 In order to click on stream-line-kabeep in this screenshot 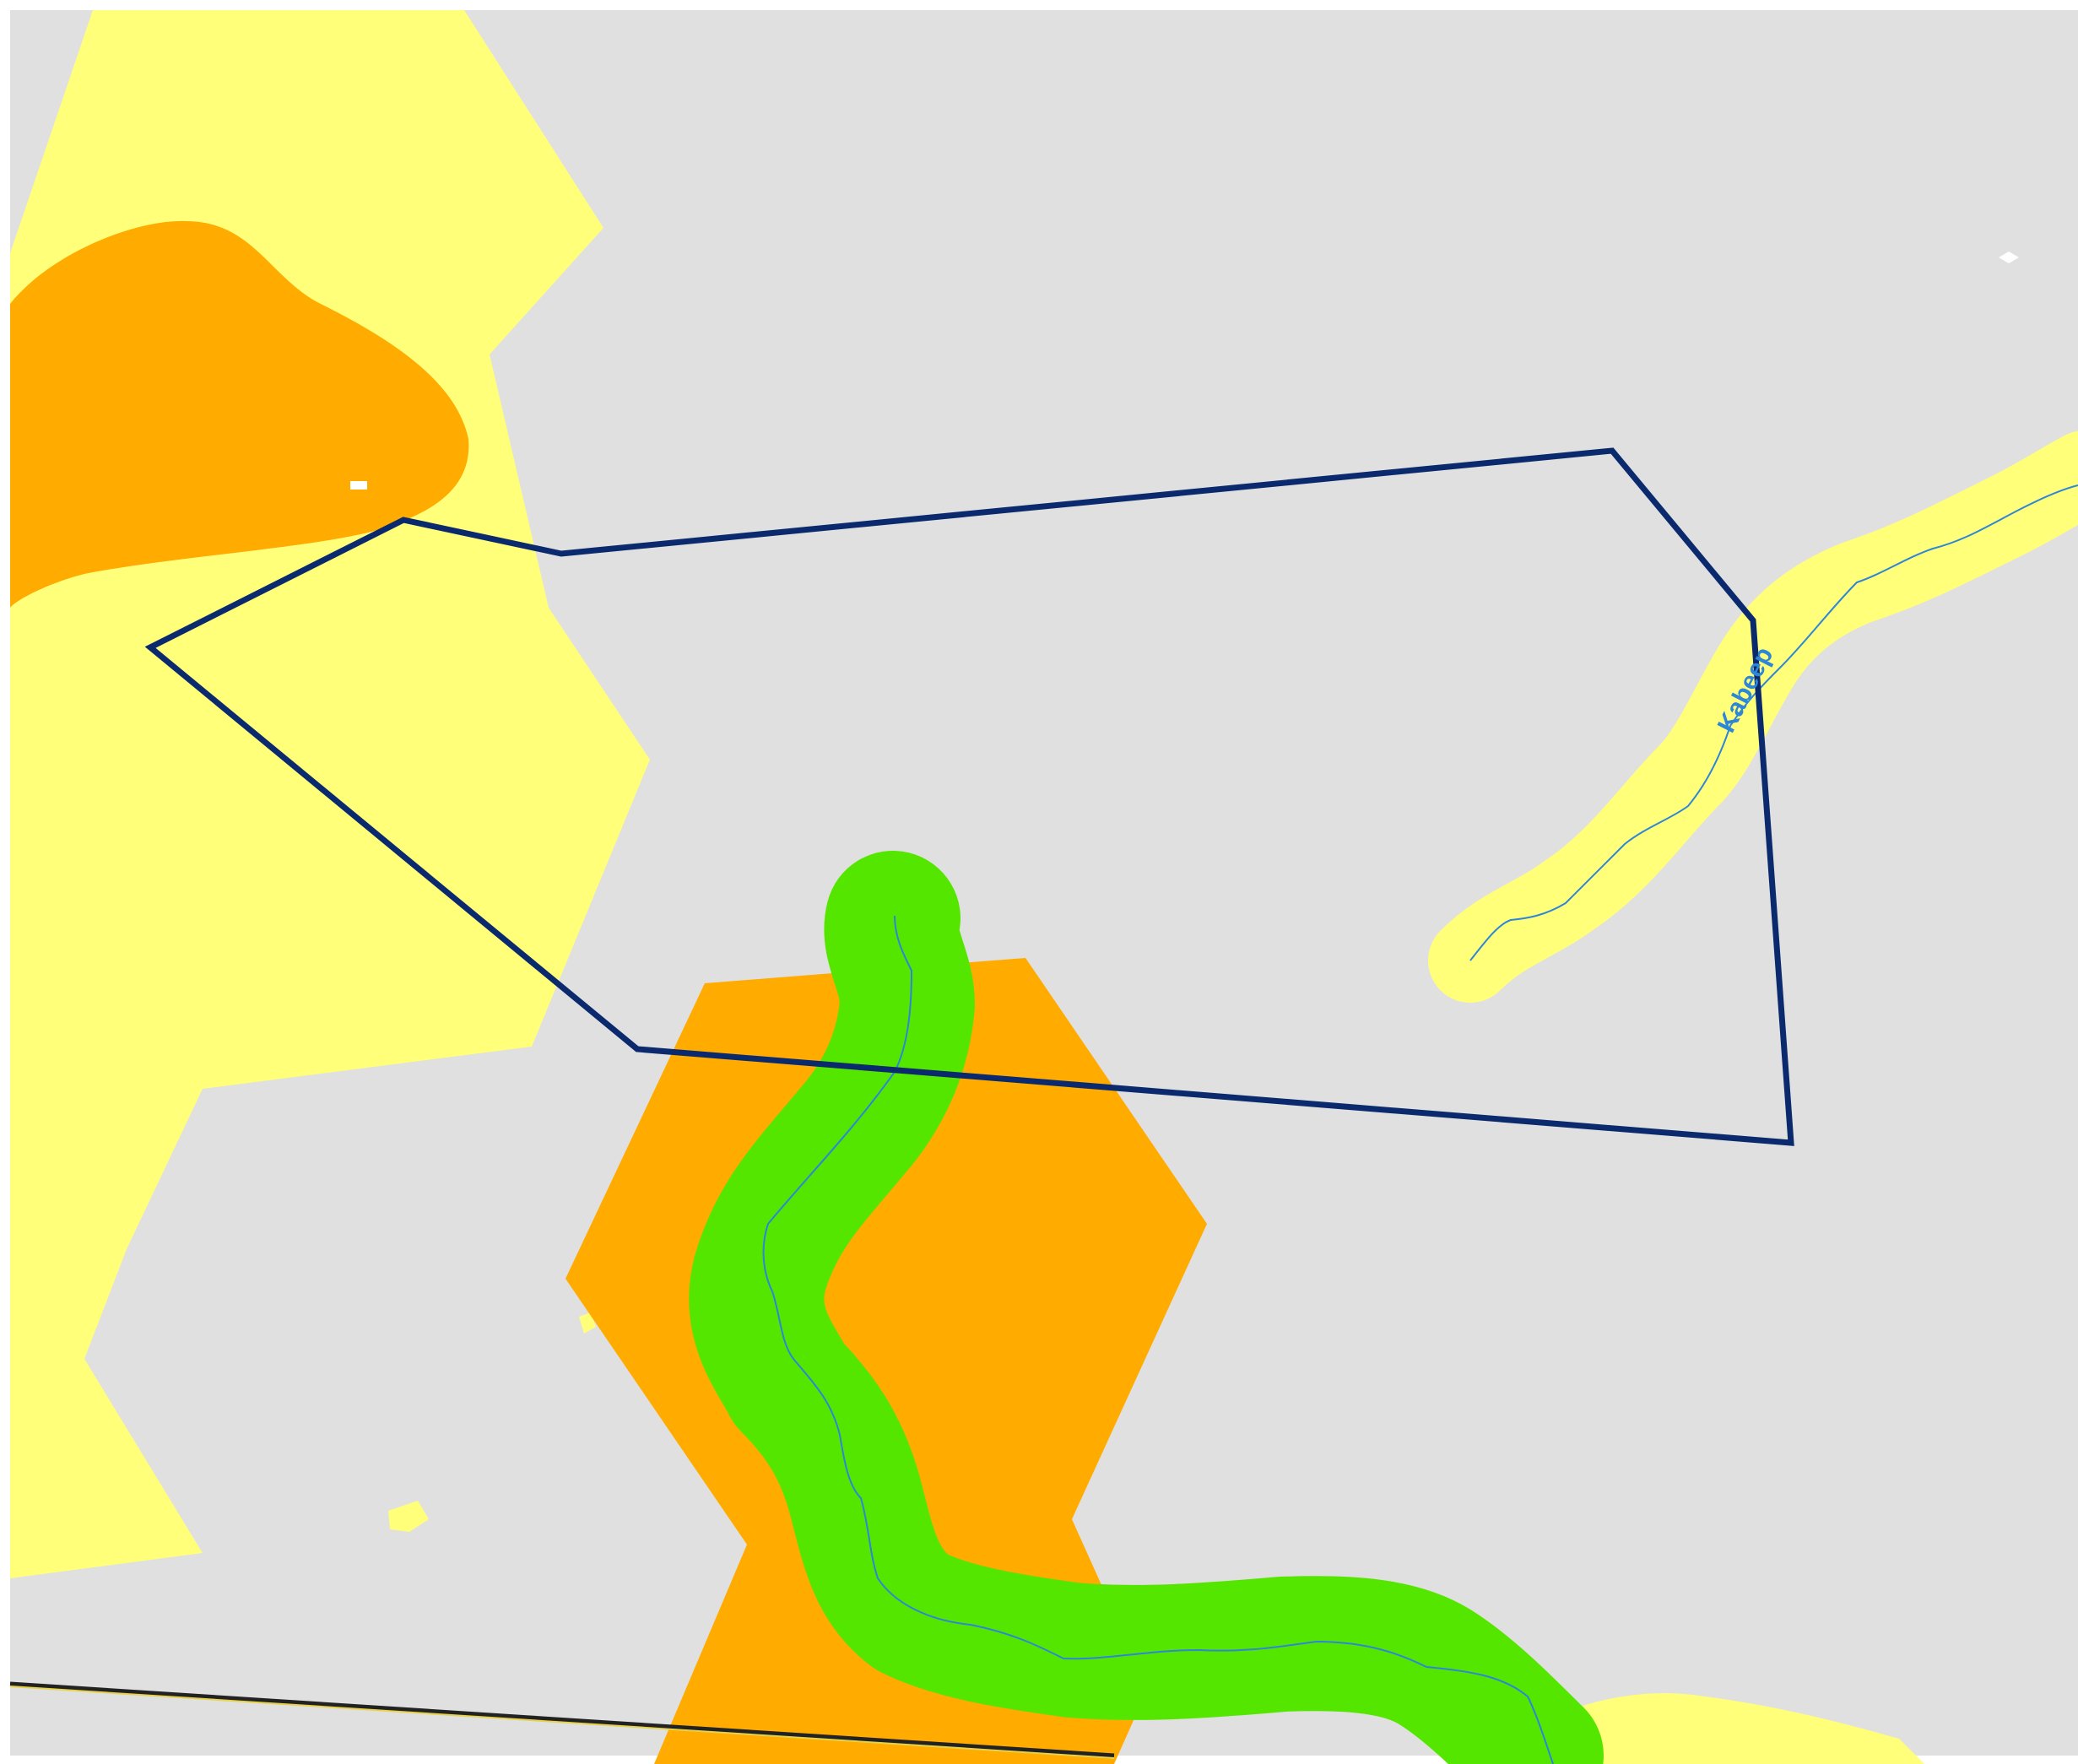, I will do `click(1773, 722)`.